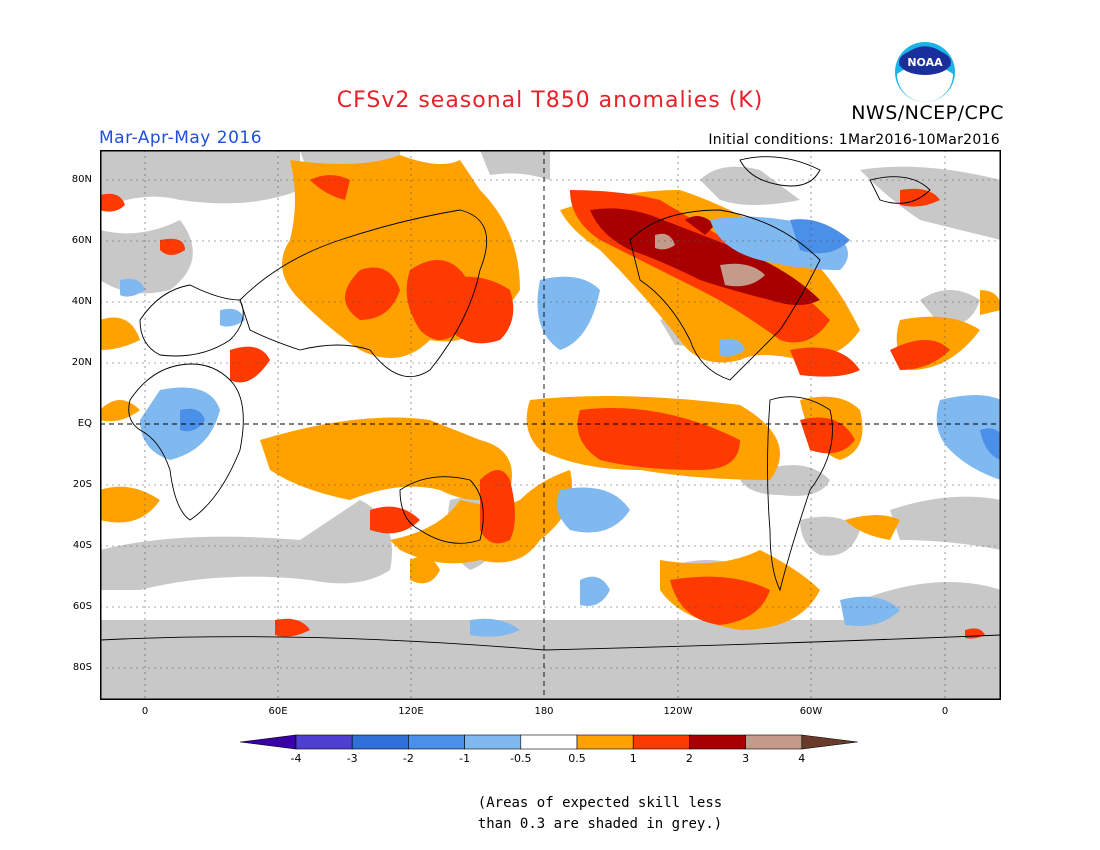 The height and width of the screenshot is (850, 1100). Describe the element at coordinates (82, 606) in the screenshot. I see `lat-label: 60S` at that location.